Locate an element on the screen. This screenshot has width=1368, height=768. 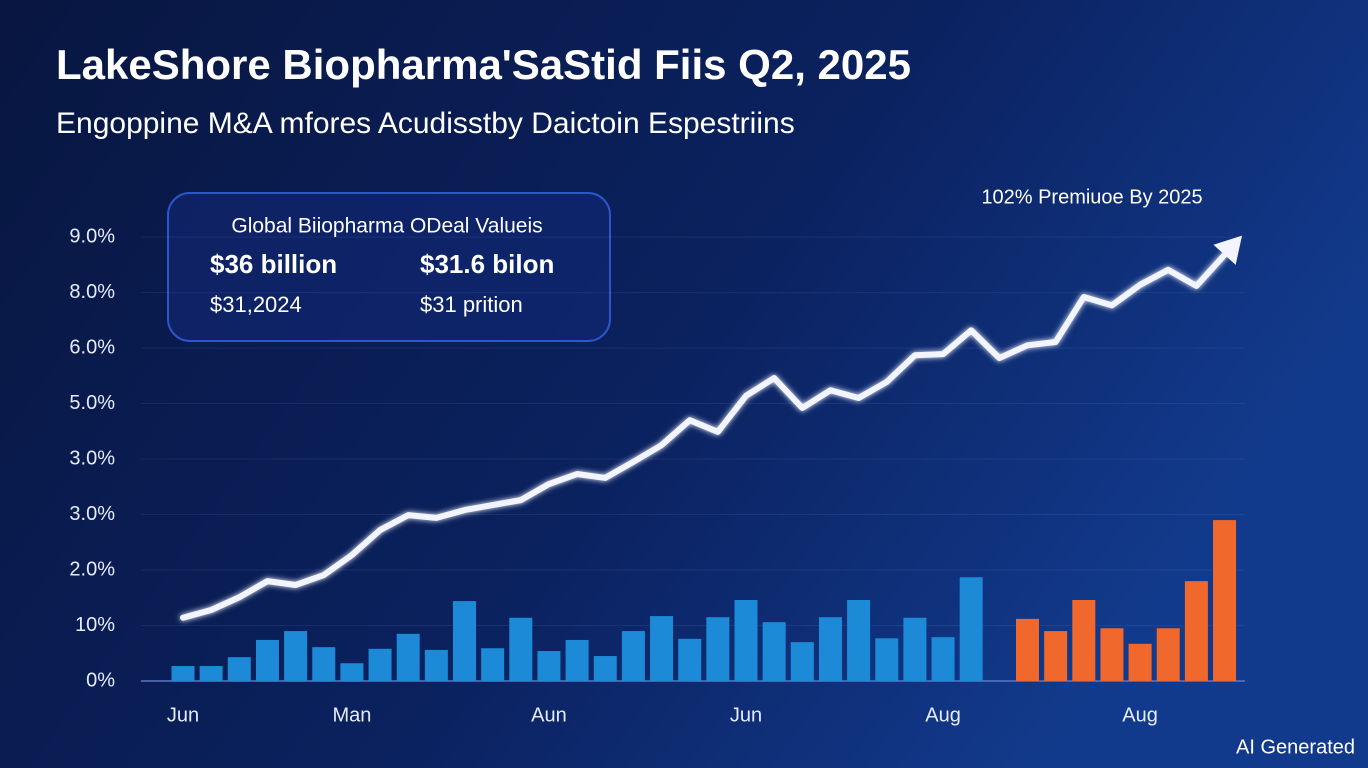
info-box is located at coordinates (389, 267).